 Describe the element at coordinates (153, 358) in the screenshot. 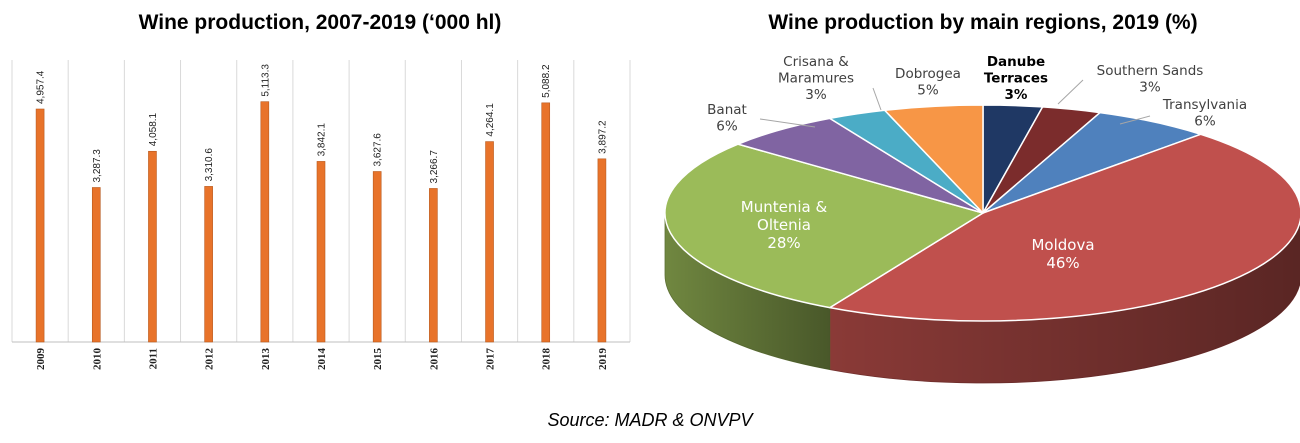

I see `category-label: 2011` at that location.